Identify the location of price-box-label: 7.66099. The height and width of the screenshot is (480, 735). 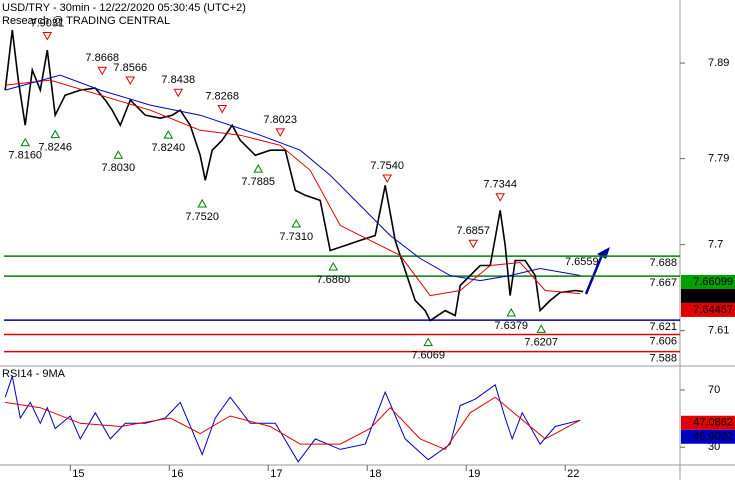
(713, 282).